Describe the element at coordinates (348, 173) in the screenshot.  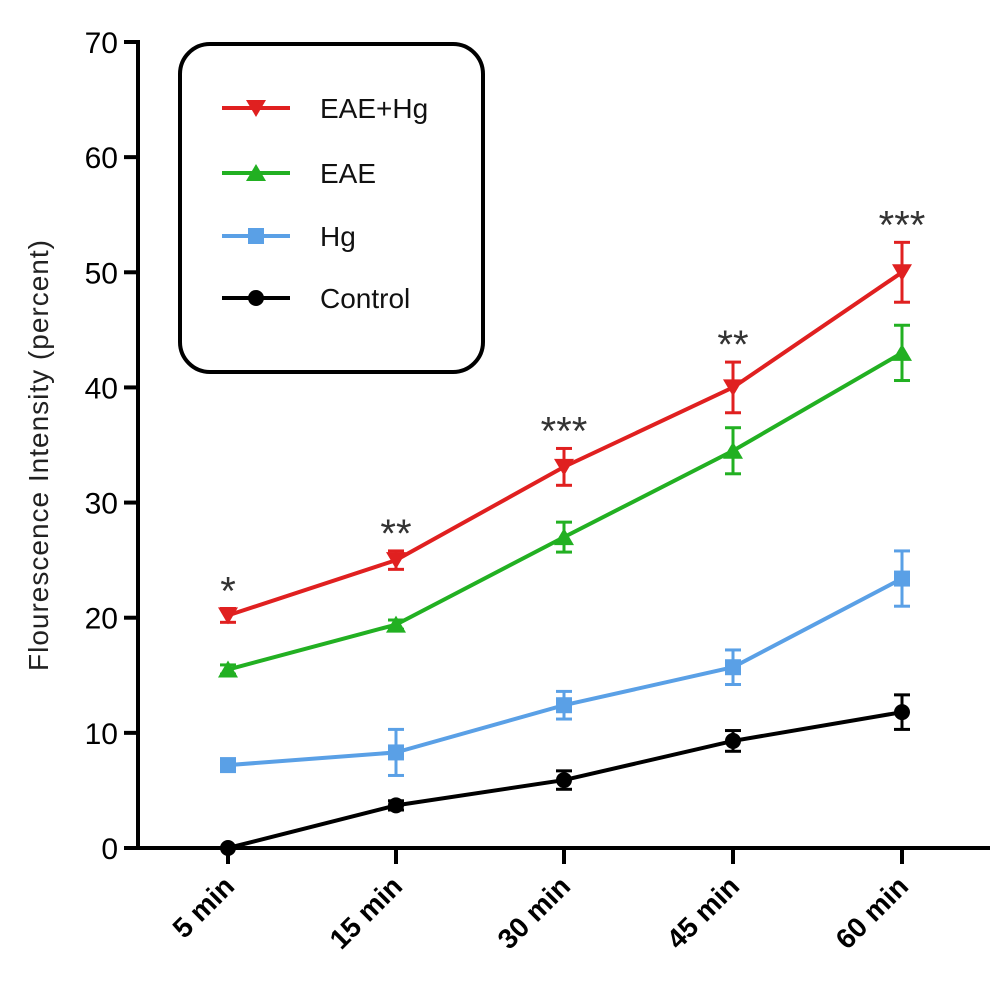
I see `legend-label: EAE` at that location.